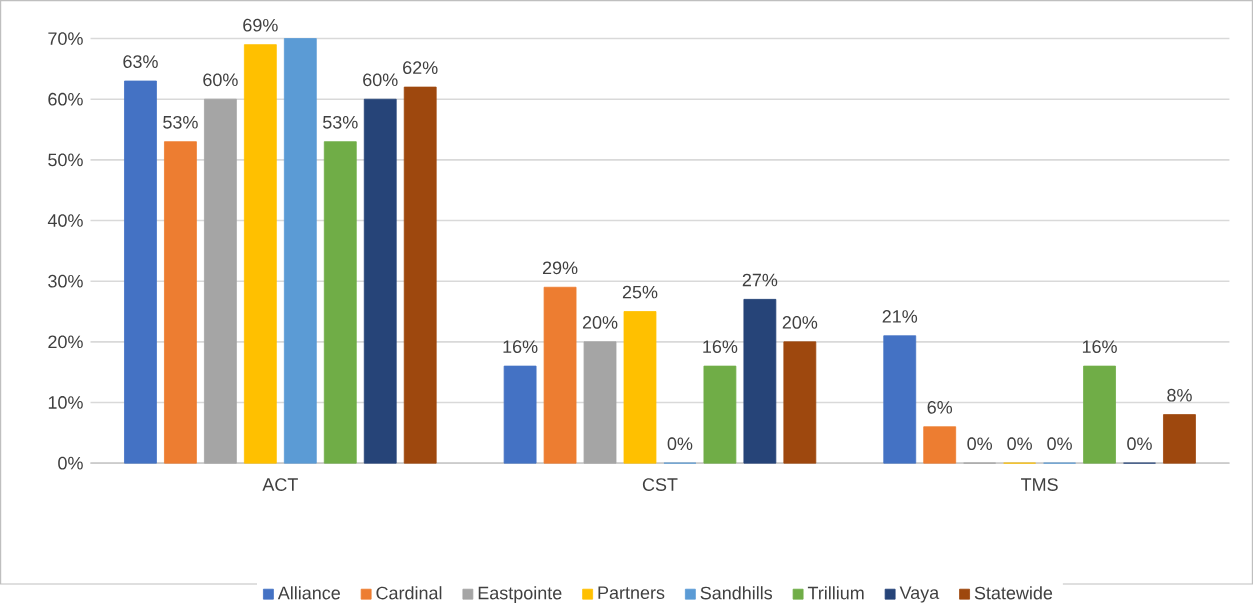  What do you see at coordinates (560, 268) in the screenshot?
I see `data-label: 29%` at bounding box center [560, 268].